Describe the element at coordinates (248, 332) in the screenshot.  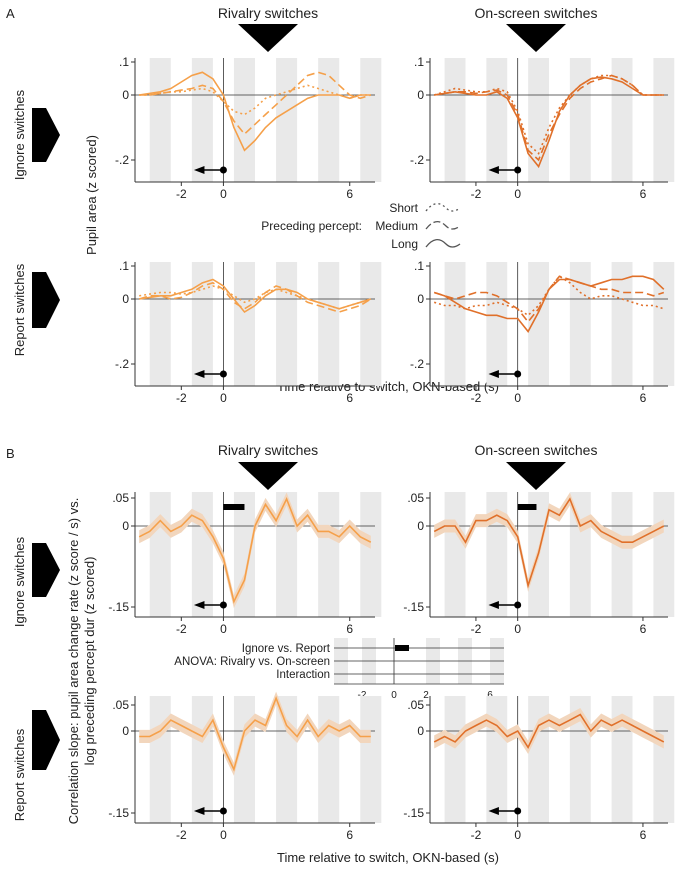
I see `subplot-3: .1 0 -.2 -2 0 6` at that location.